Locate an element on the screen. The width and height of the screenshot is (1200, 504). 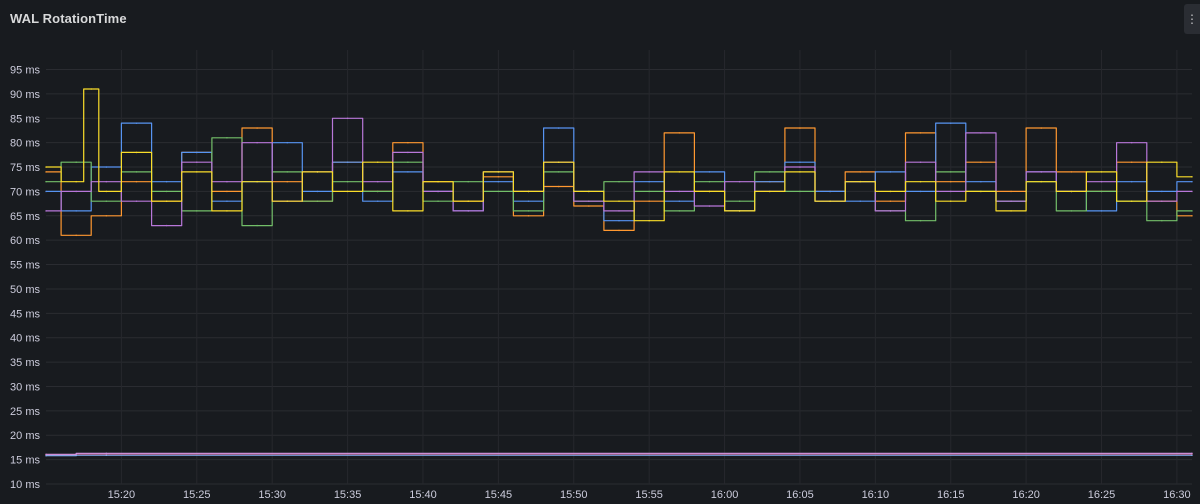
x-tick-label: 16:00 is located at coordinates (725, 495).